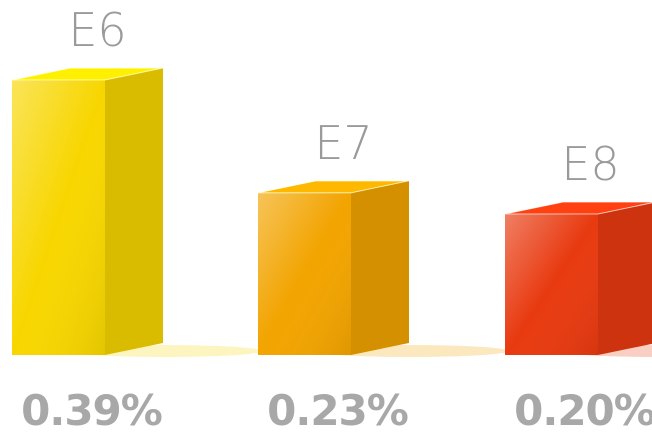  I want to click on value-label: 0.39%, so click(91, 410).